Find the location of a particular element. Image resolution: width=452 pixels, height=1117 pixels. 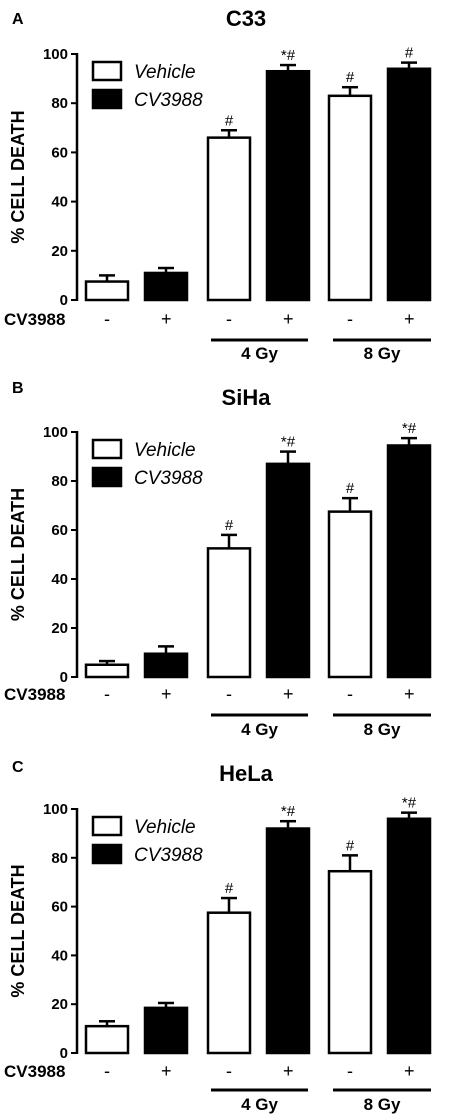

panel-letter: A is located at coordinates (18, 19).